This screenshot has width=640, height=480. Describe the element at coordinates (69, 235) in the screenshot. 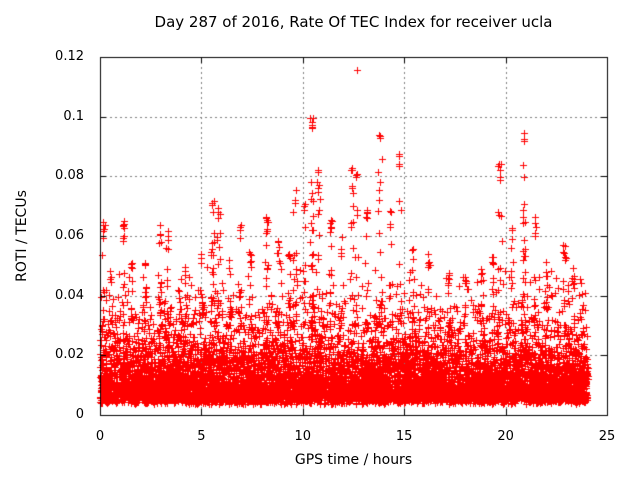

I see `y-tick-label: 0.06` at that location.